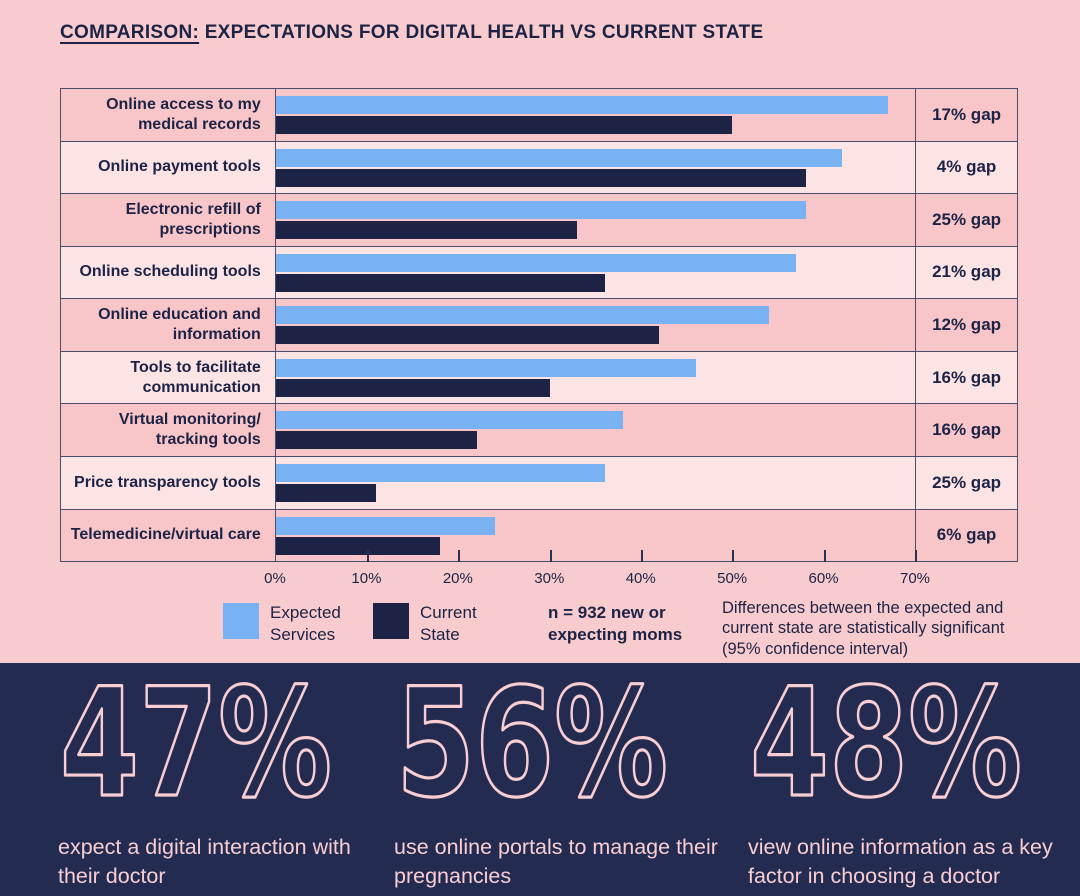  I want to click on row-label: Online payment tools, so click(168, 167).